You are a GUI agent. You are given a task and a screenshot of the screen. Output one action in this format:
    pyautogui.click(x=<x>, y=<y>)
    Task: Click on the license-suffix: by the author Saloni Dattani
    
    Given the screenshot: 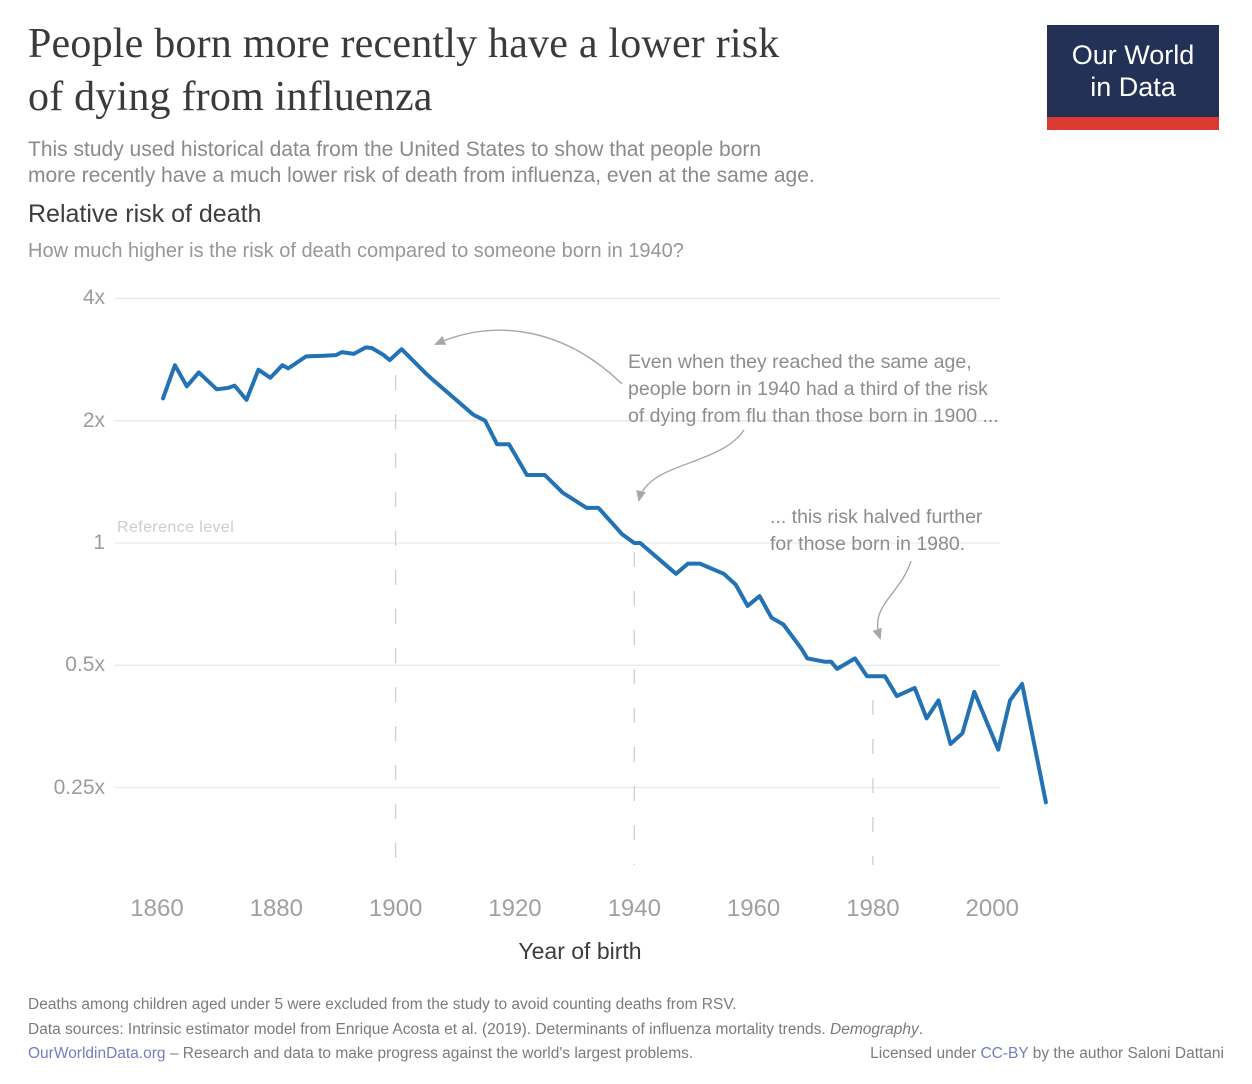 What is the action you would take?
    pyautogui.click(x=1126, y=1053)
    